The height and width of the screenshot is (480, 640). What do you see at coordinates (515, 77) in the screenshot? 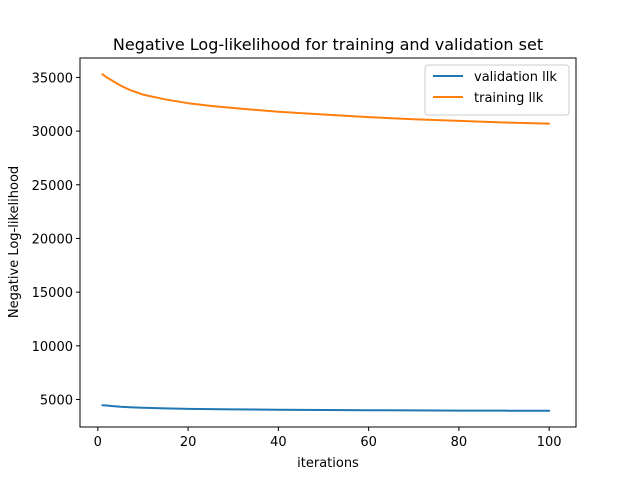
I see `legend-label-validation: validation llk` at bounding box center [515, 77].